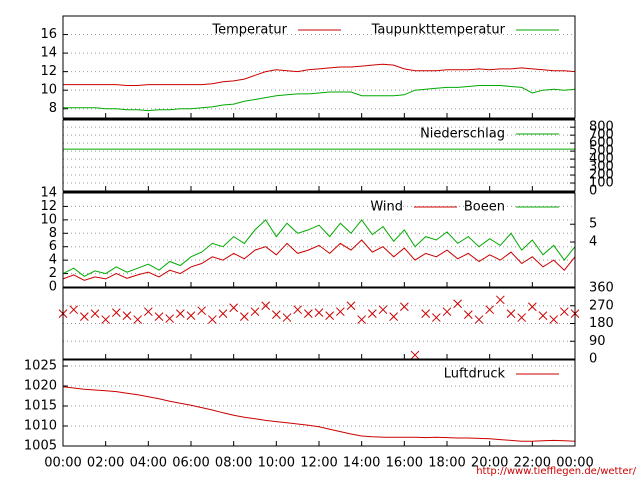  What do you see at coordinates (404, 463) in the screenshot?
I see `x-tick-label: 16:00` at bounding box center [404, 463].